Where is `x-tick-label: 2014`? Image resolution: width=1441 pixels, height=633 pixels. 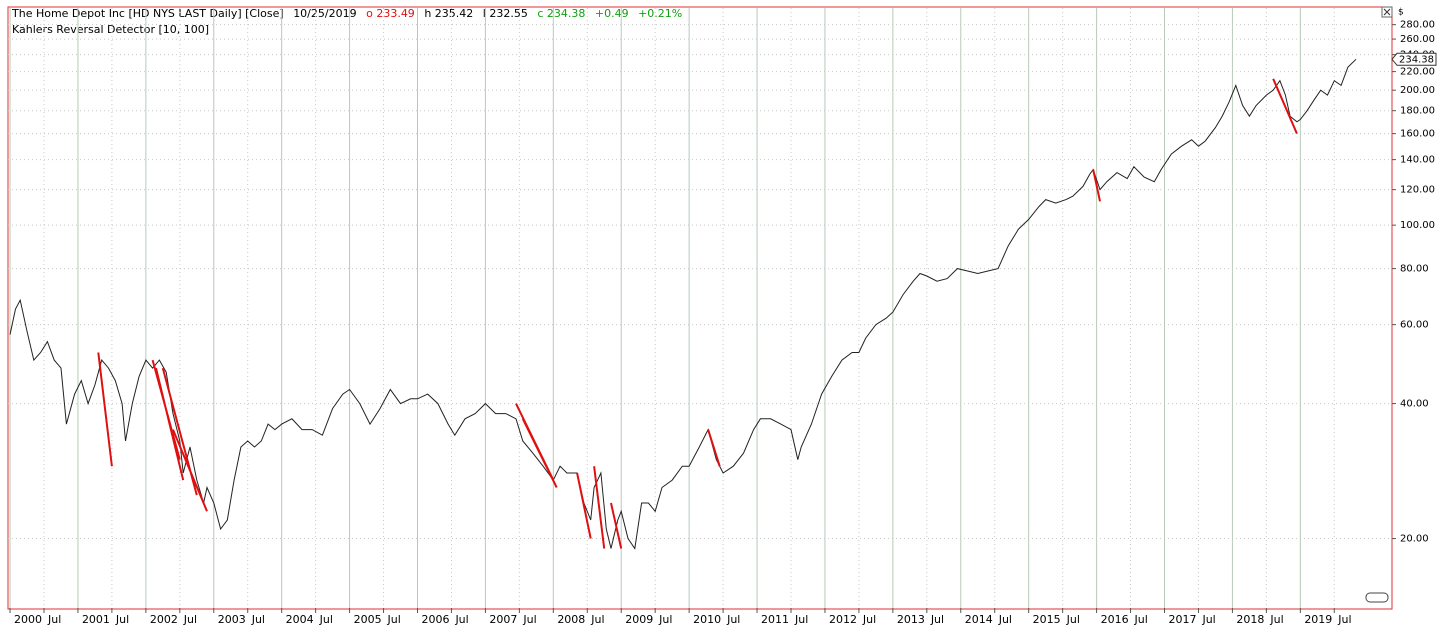 x-tick-label: 2014 is located at coordinates (979, 619).